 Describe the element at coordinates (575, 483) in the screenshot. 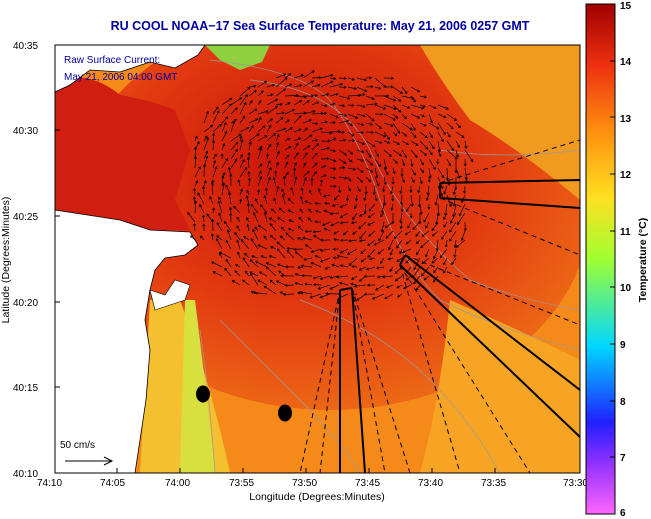

I see `x-tick-label: 73:30` at that location.